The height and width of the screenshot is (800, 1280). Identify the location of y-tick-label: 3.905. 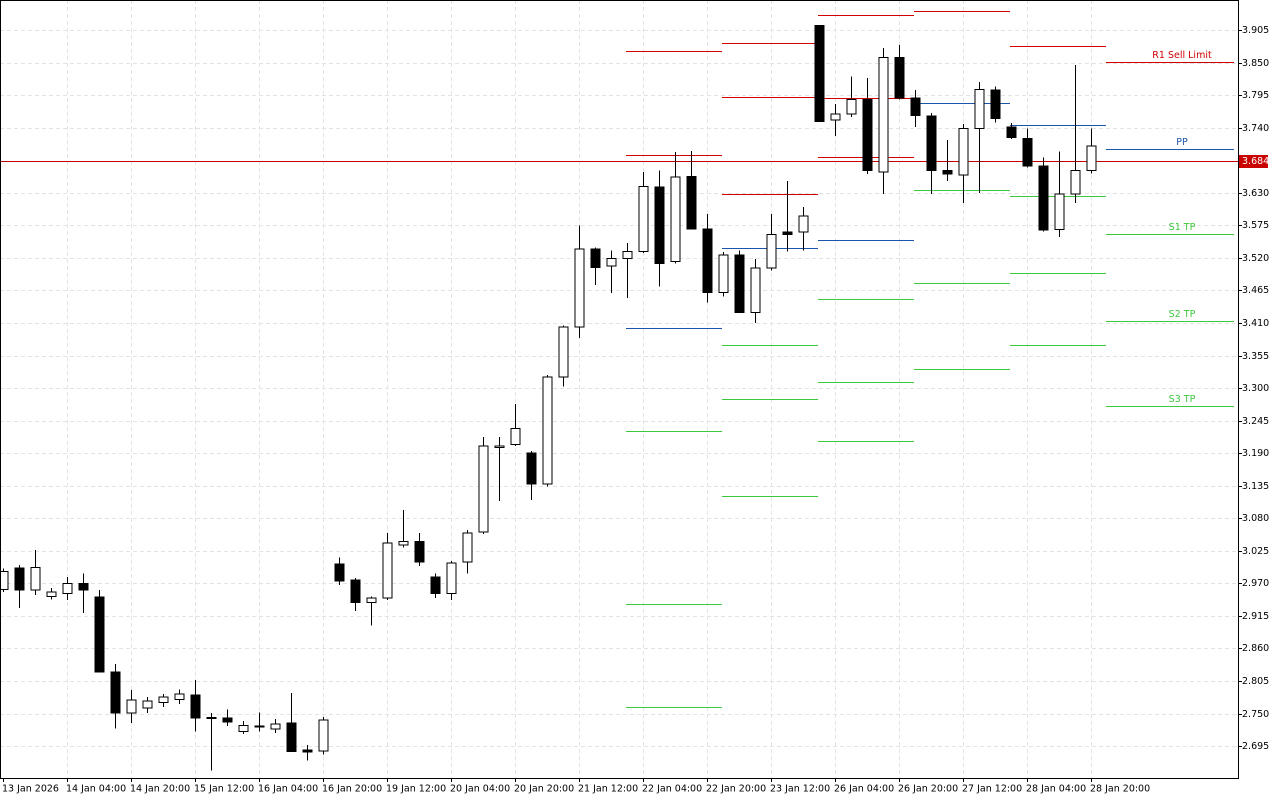
(1255, 30).